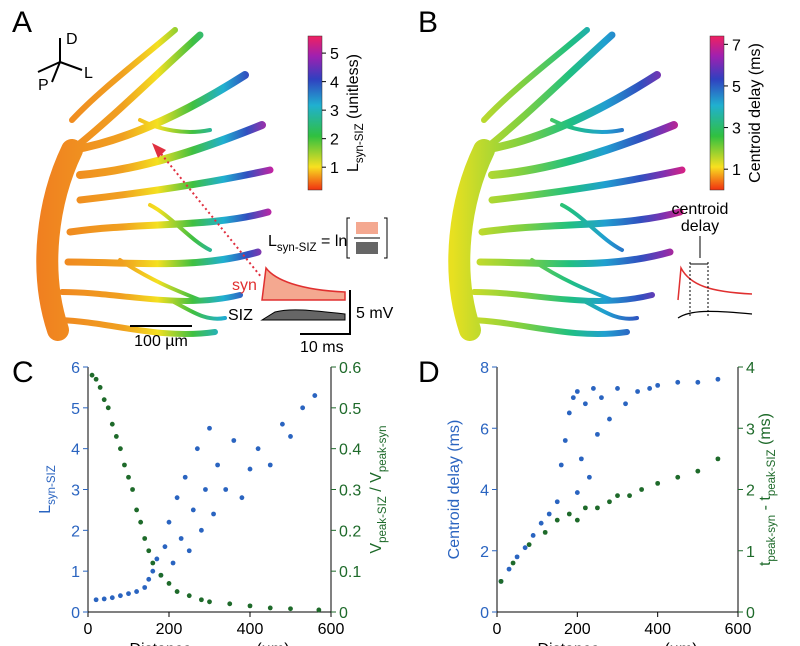  I want to click on label-text: = ln, so click(332, 241).